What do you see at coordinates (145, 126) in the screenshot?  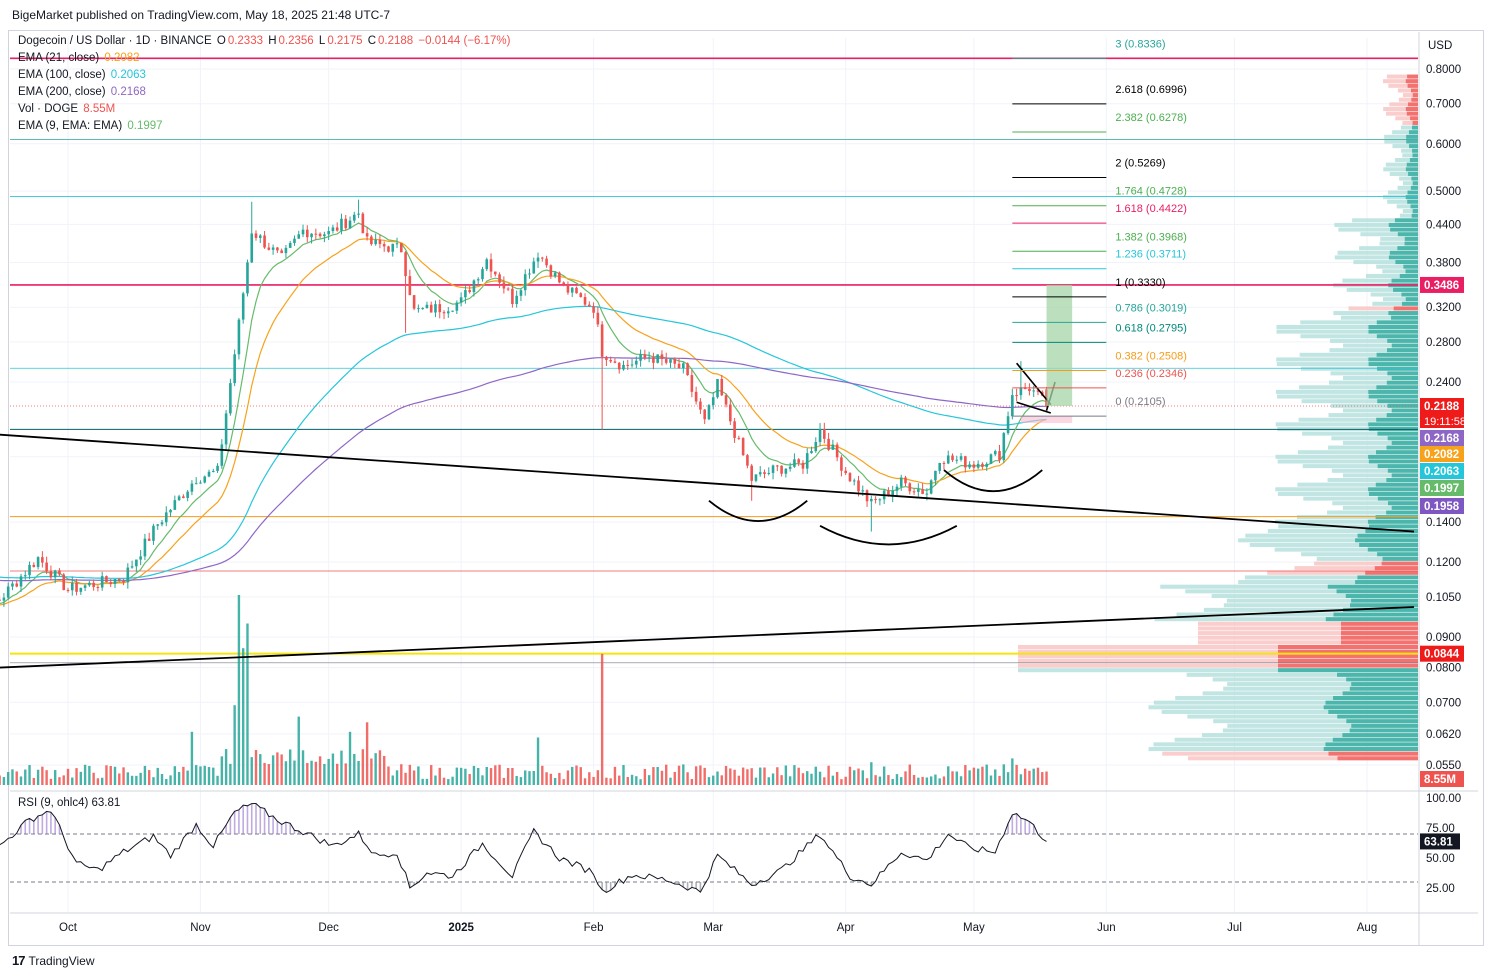 I see `ema9-value: 0.1997` at bounding box center [145, 126].